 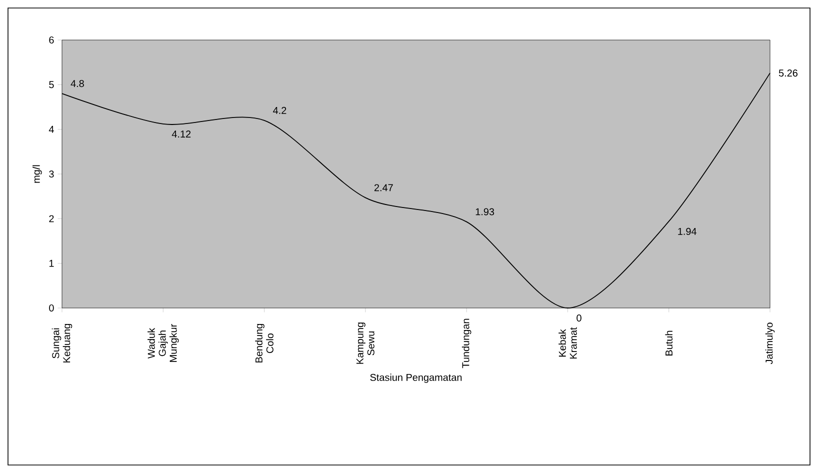 I want to click on y-tick-label: 5, so click(x=51, y=84).